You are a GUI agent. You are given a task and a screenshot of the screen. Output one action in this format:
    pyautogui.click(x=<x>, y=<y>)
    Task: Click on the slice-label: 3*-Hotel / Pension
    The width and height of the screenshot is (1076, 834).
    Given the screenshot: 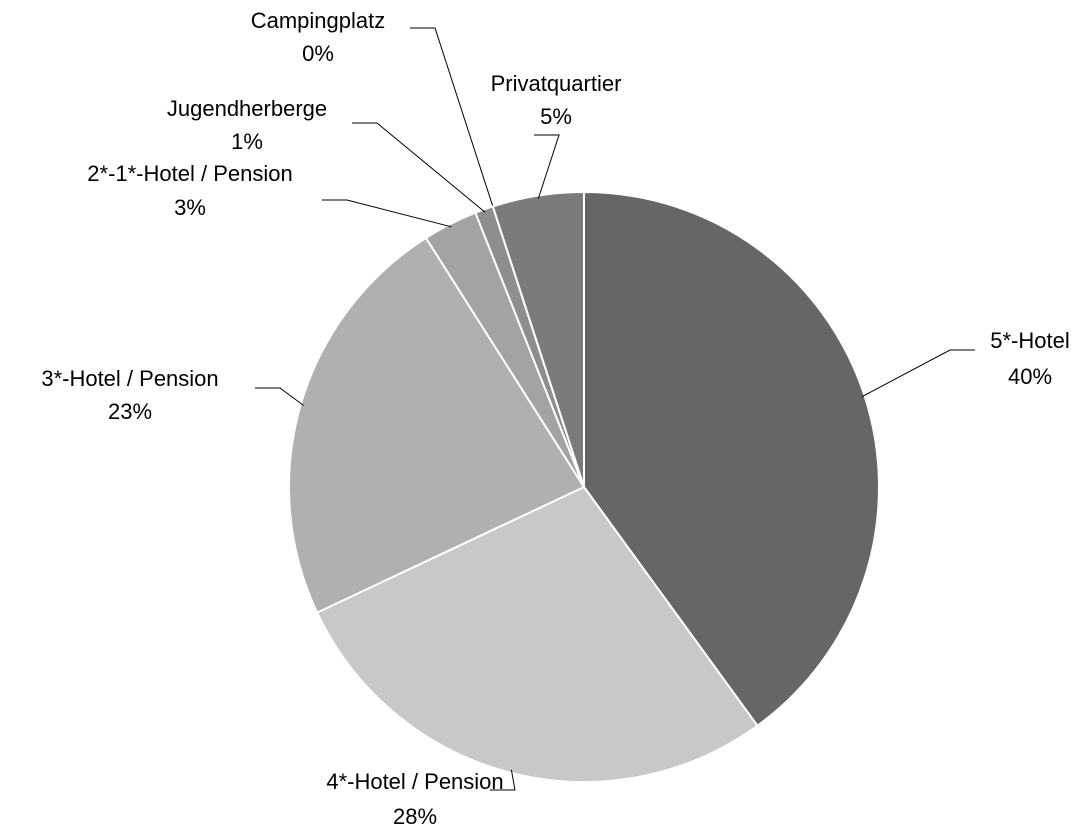 What is the action you would take?
    pyautogui.click(x=129, y=378)
    